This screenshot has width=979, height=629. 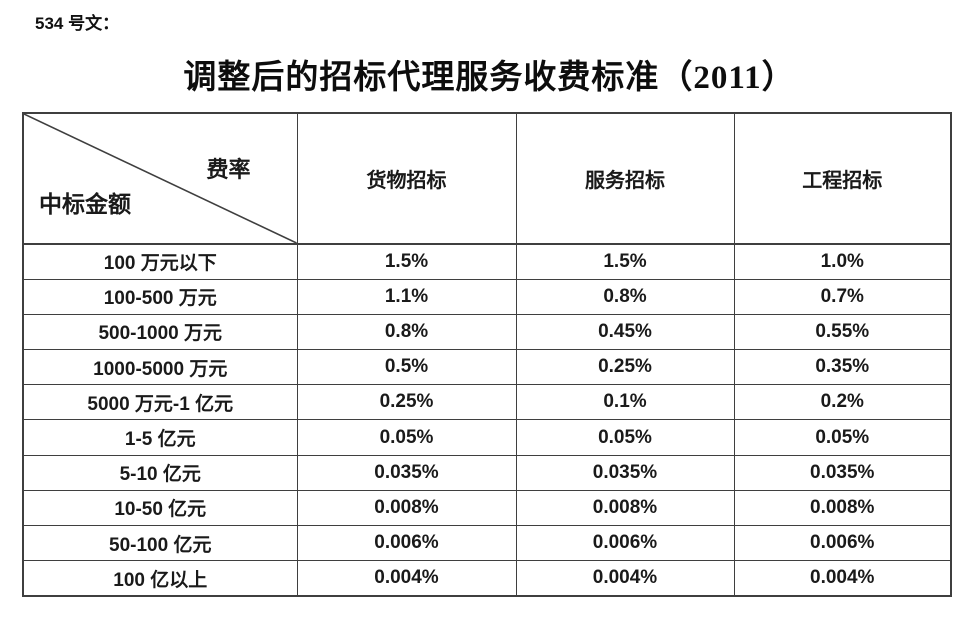 I want to click on table-row: 10-50 亿元 0.008% 0.008% 0.008%, so click(x=487, y=508).